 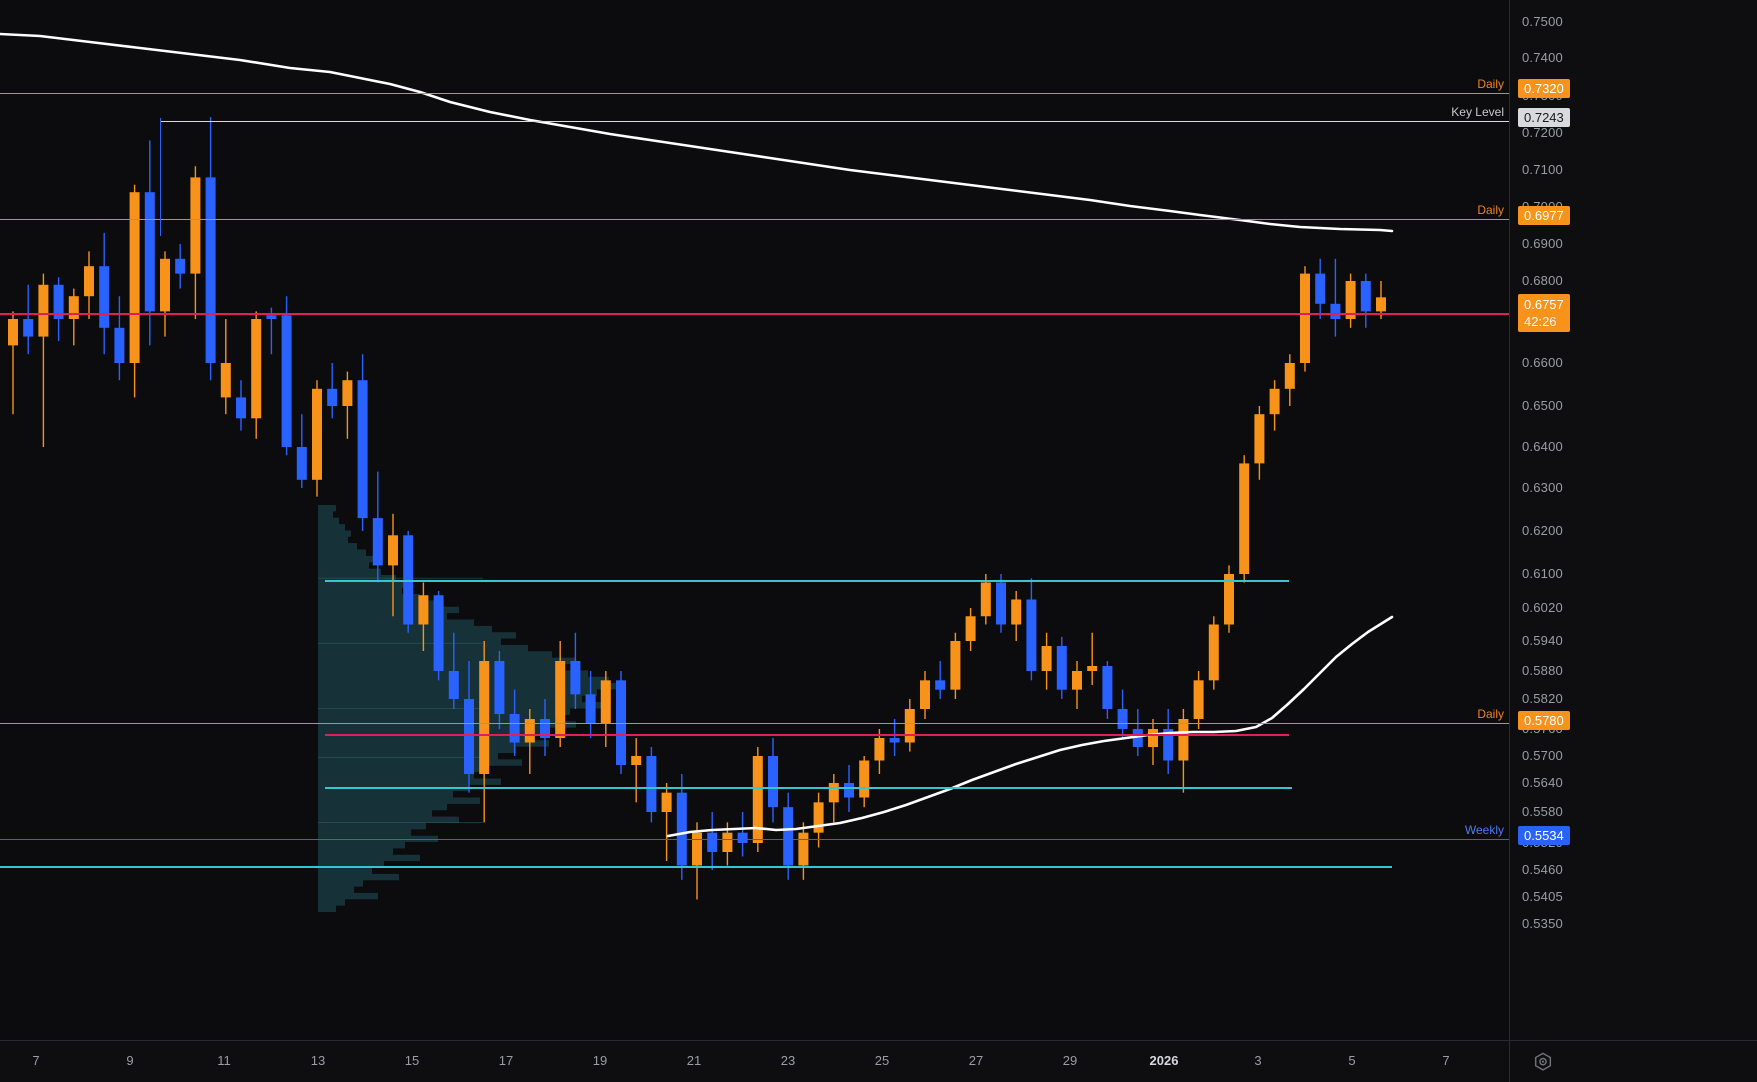 What do you see at coordinates (1544, 88) in the screenshot?
I see `daily-high-pill: 0.7320` at bounding box center [1544, 88].